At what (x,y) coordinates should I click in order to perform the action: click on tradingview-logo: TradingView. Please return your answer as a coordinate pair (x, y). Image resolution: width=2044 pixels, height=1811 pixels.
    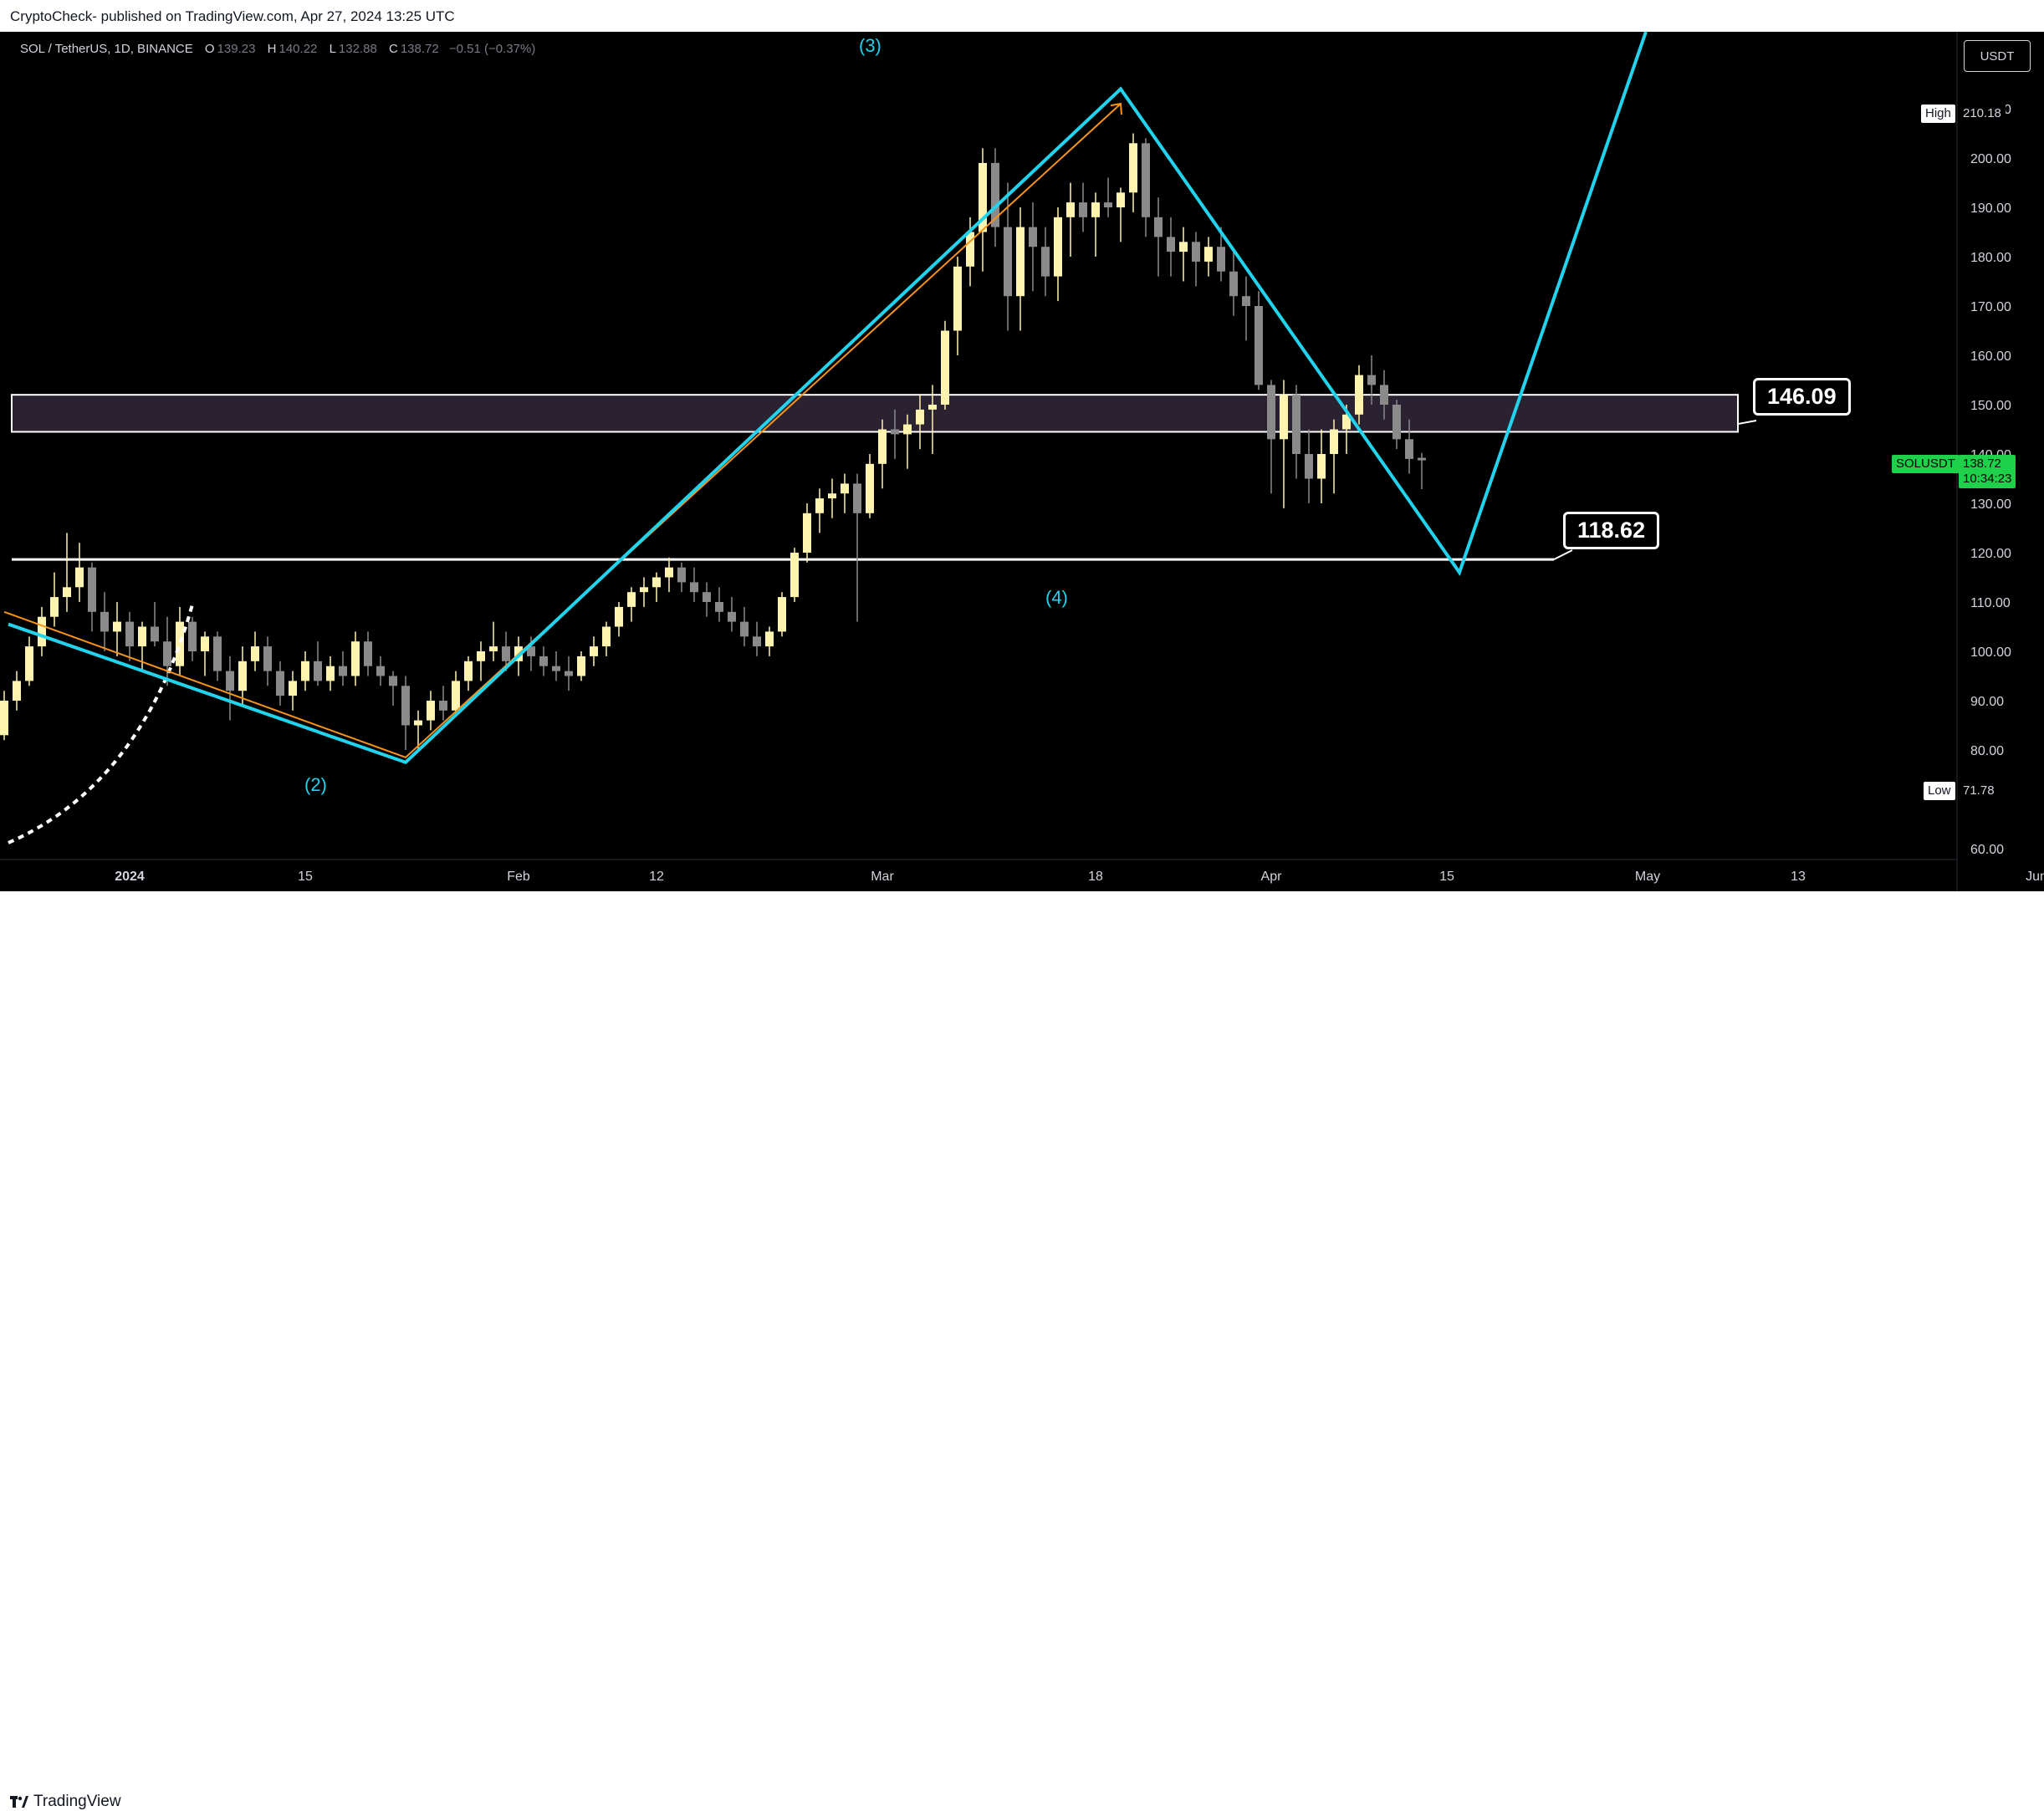
    Looking at the image, I should click on (65, 1802).